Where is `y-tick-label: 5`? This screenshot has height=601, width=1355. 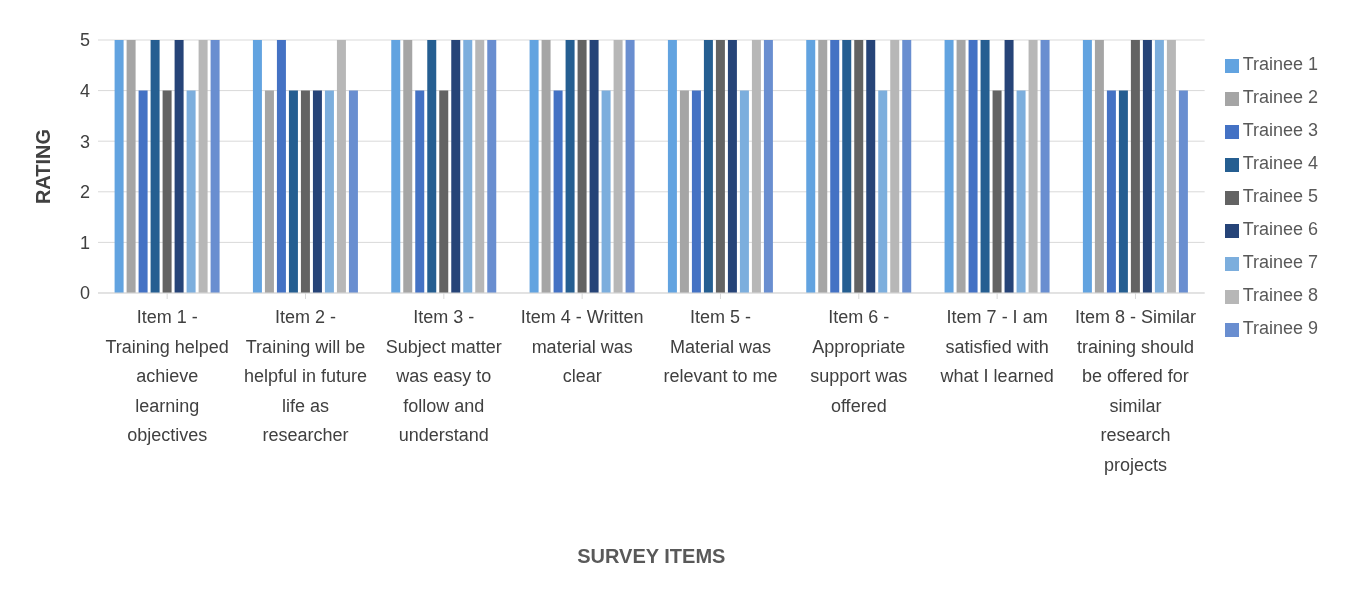
y-tick-label: 5 is located at coordinates (84, 40).